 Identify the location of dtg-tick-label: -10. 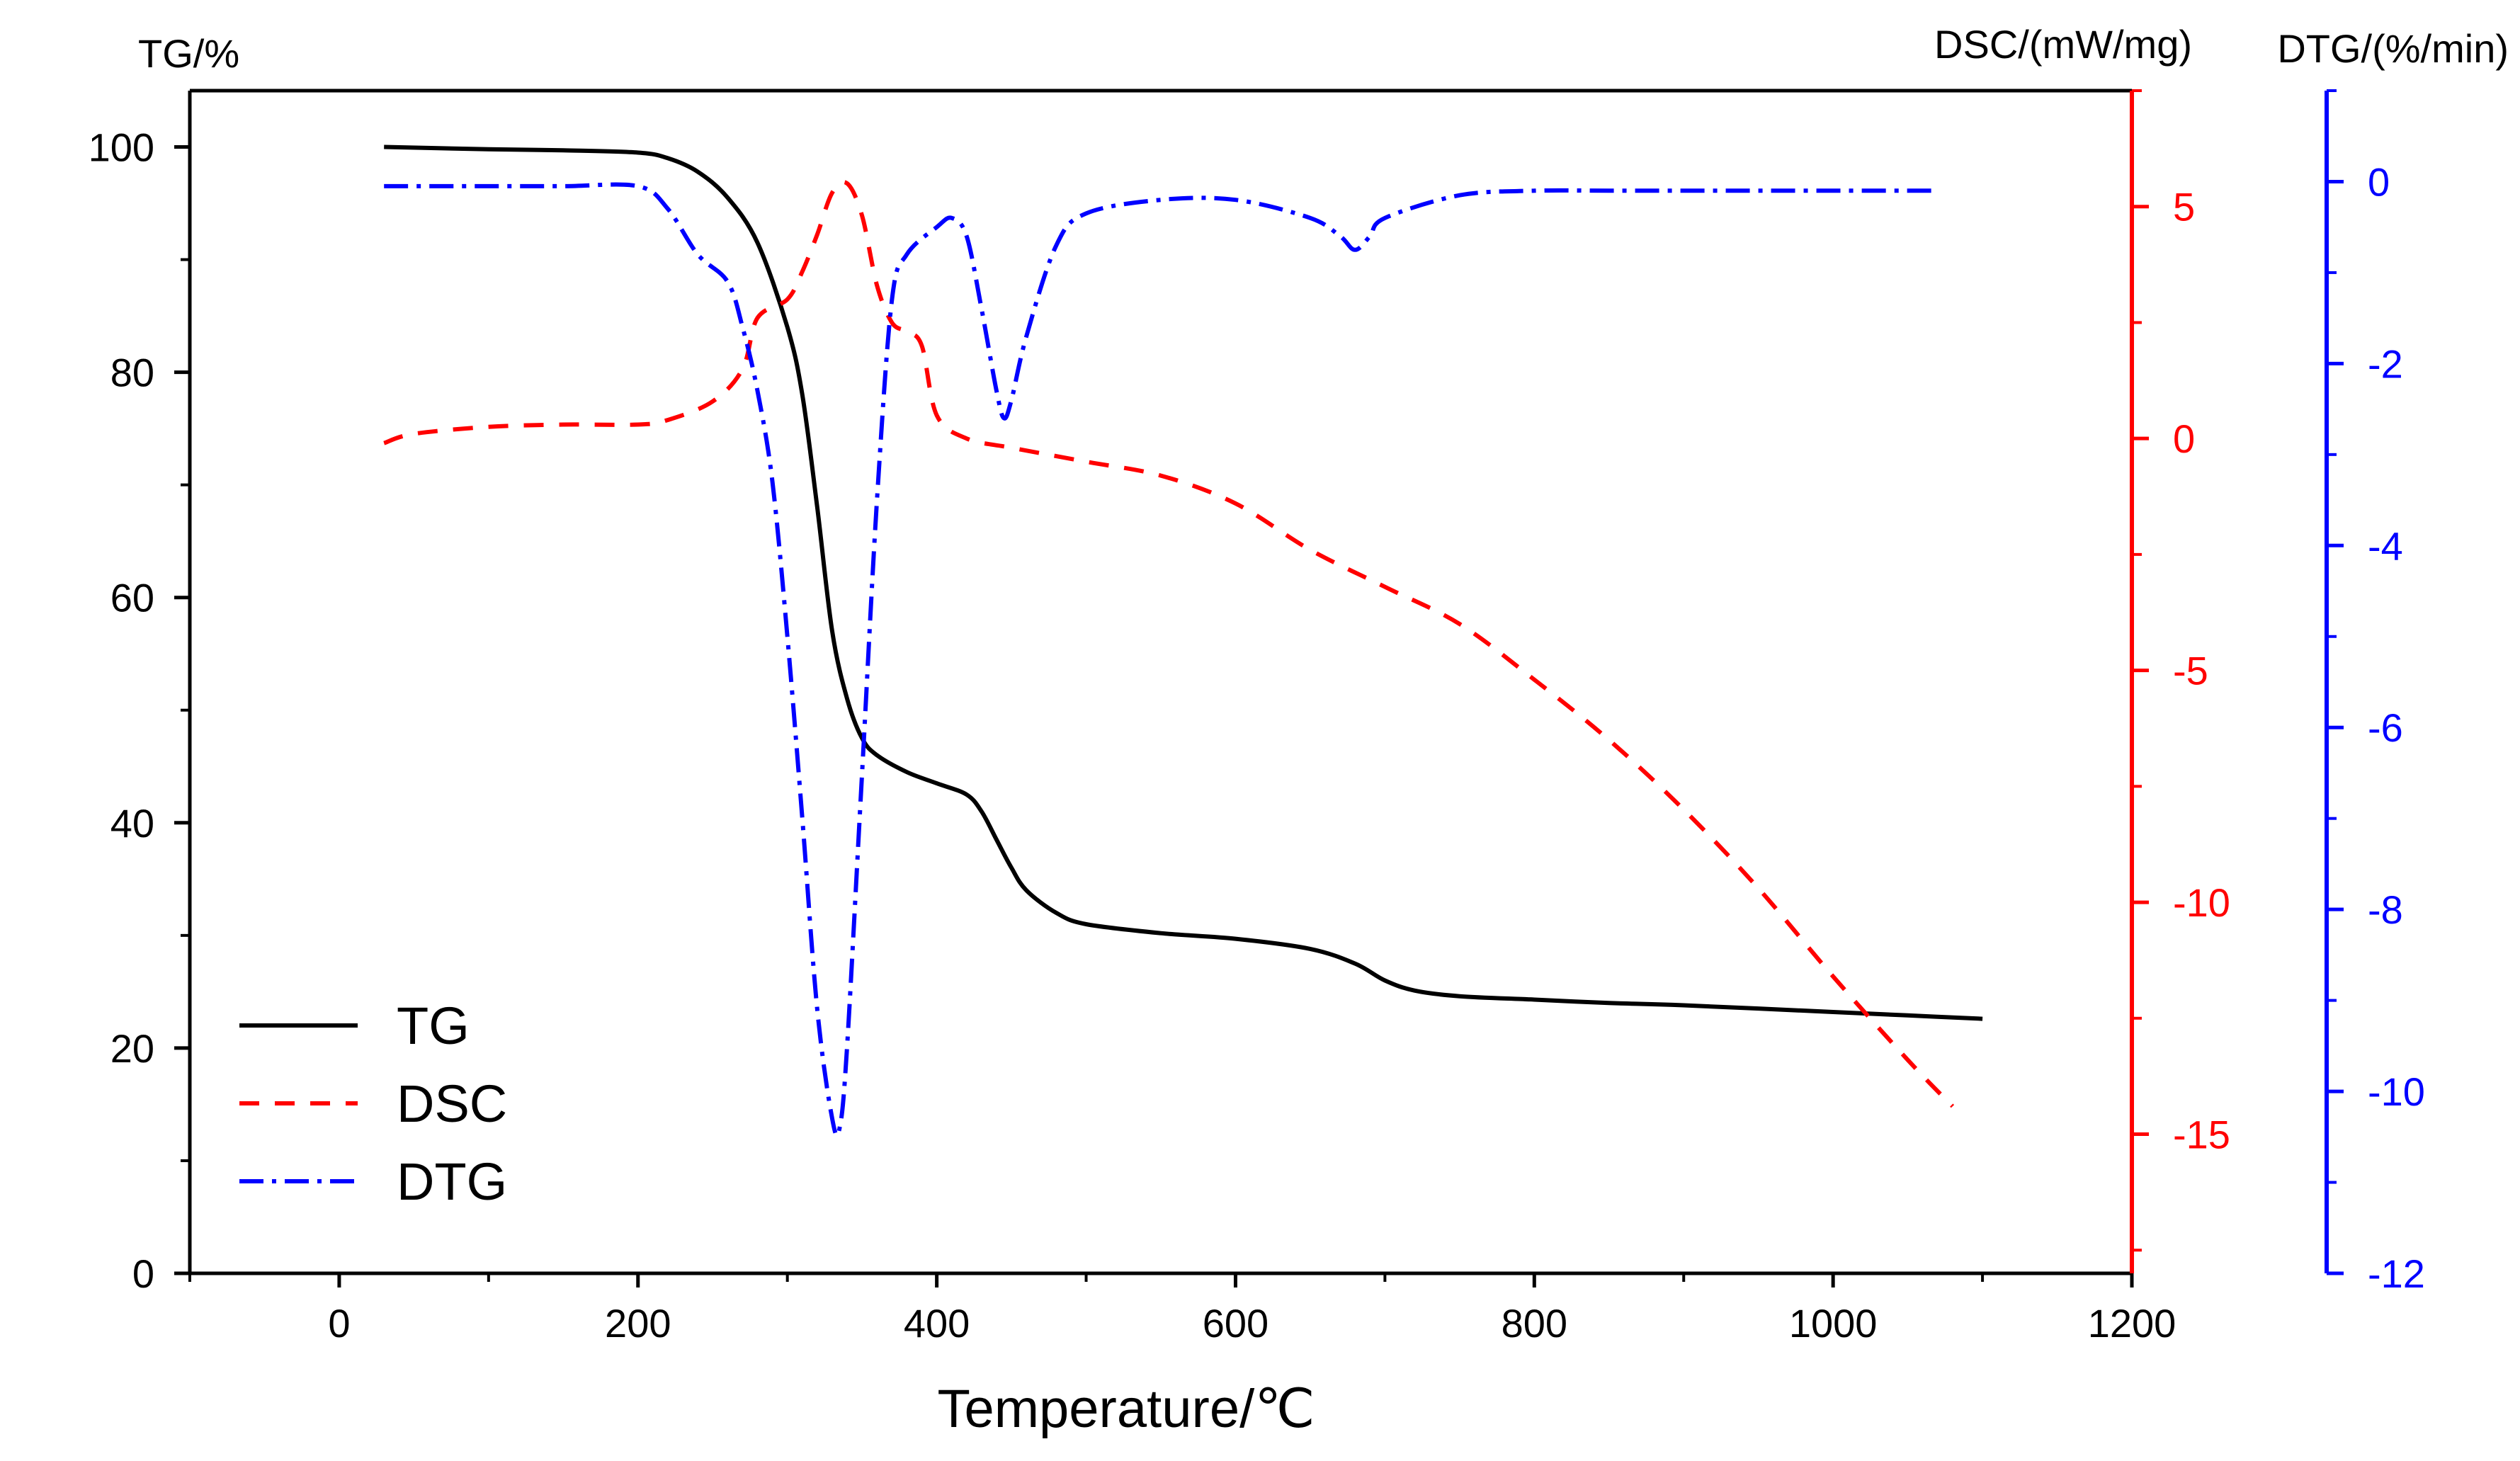
(2397, 1091).